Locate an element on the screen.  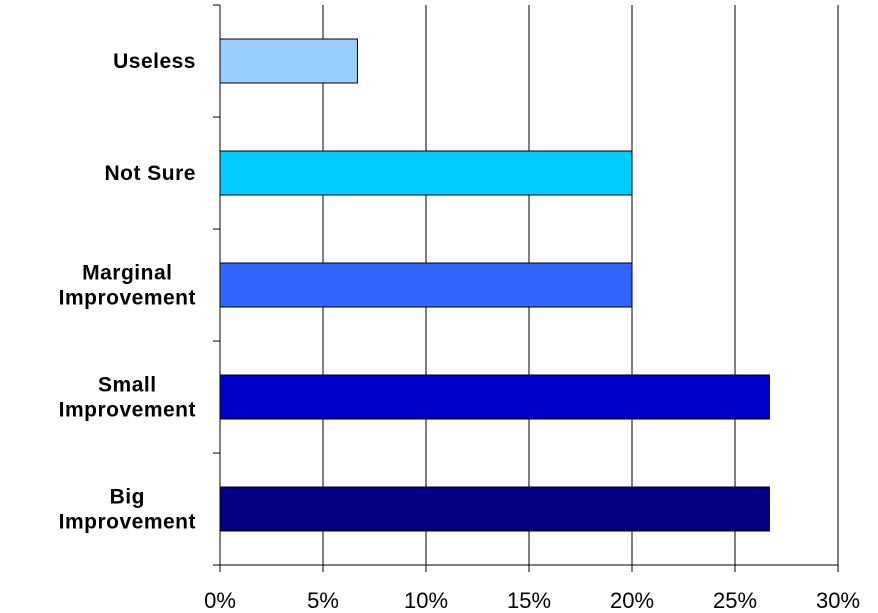
category-label-4-0: Big is located at coordinates (127, 497).